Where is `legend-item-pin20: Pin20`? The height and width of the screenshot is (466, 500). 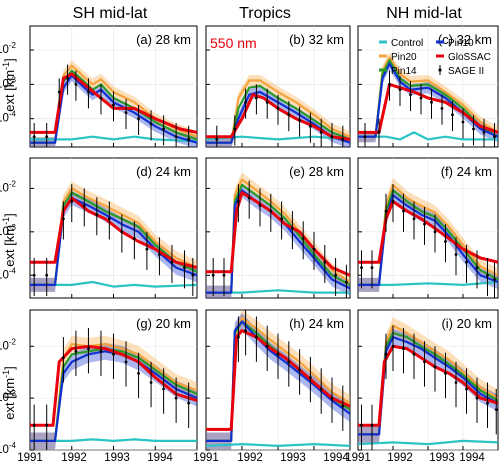
legend-item-pin20: Pin20 is located at coordinates (398, 57).